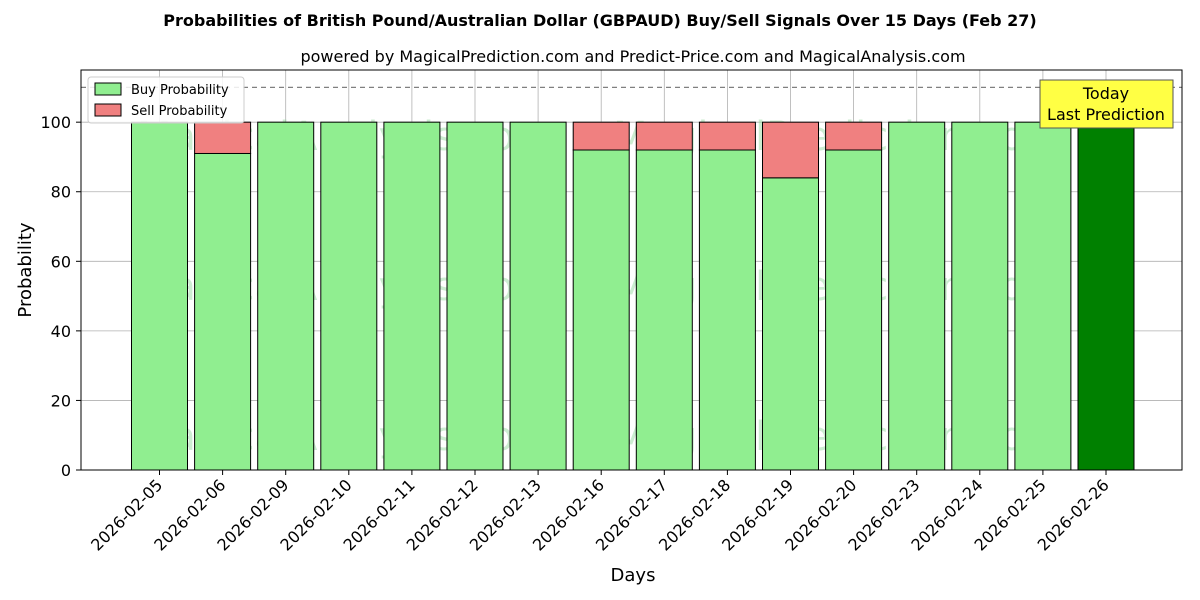 This screenshot has height=600, width=1200. Describe the element at coordinates (179, 111) in the screenshot. I see `legend-label-sell: Sell Probability` at that location.